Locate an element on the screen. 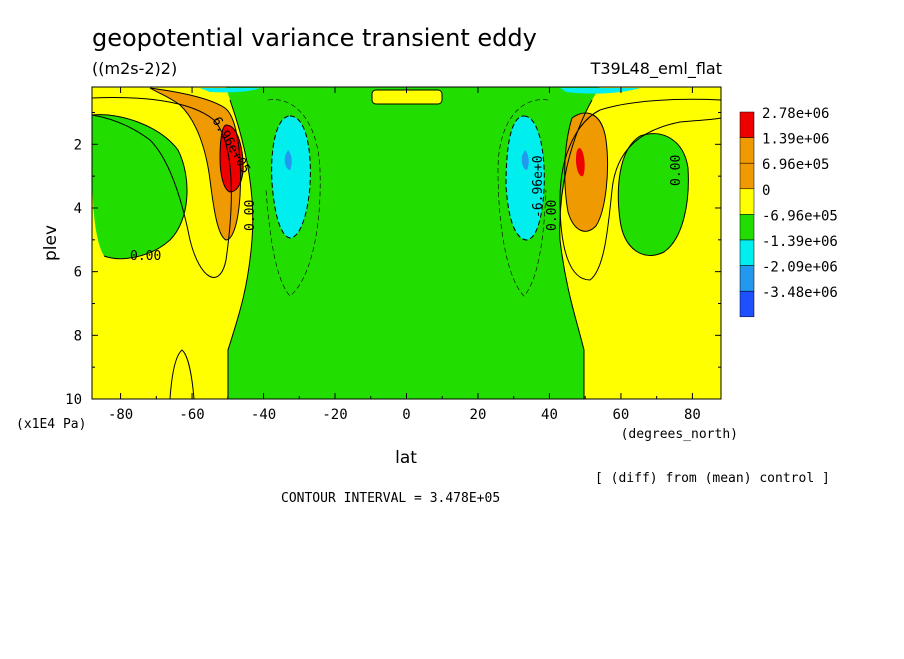 The image size is (904, 659). contour-right-faint is located at coordinates (523, 198).